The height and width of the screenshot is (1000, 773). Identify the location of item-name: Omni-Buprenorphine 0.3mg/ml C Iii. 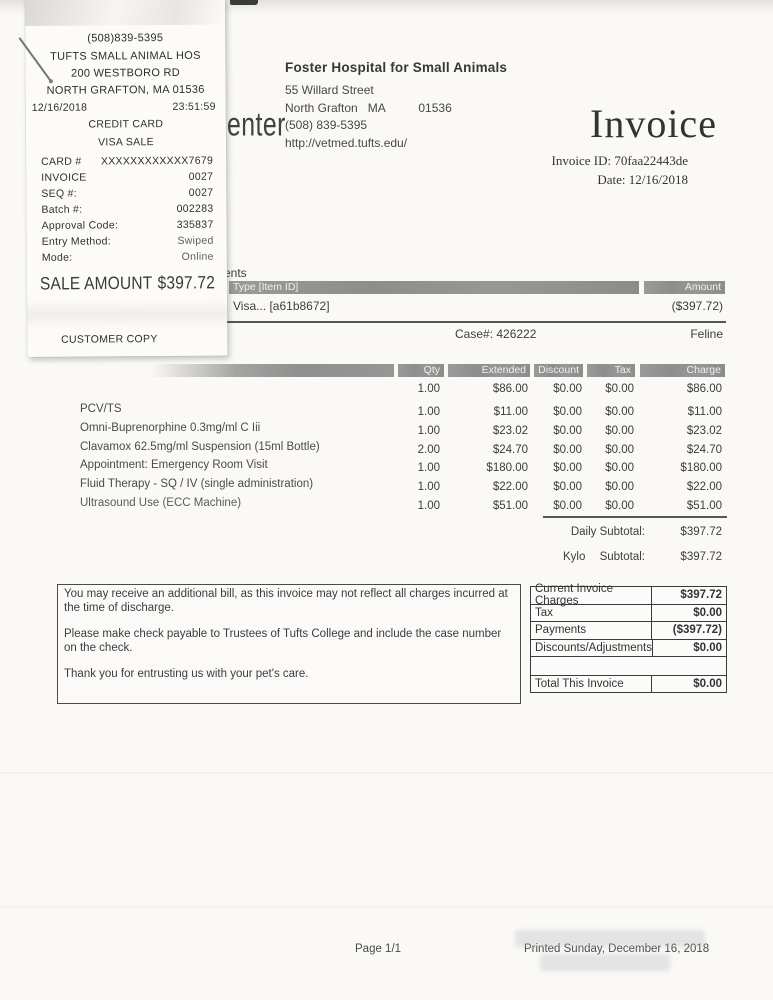
(170, 428).